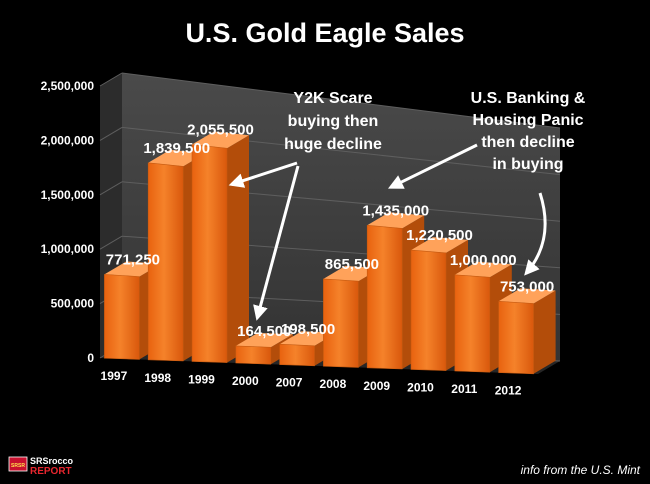 The image size is (650, 484). I want to click on x-tick-label: 2008, so click(333, 384).